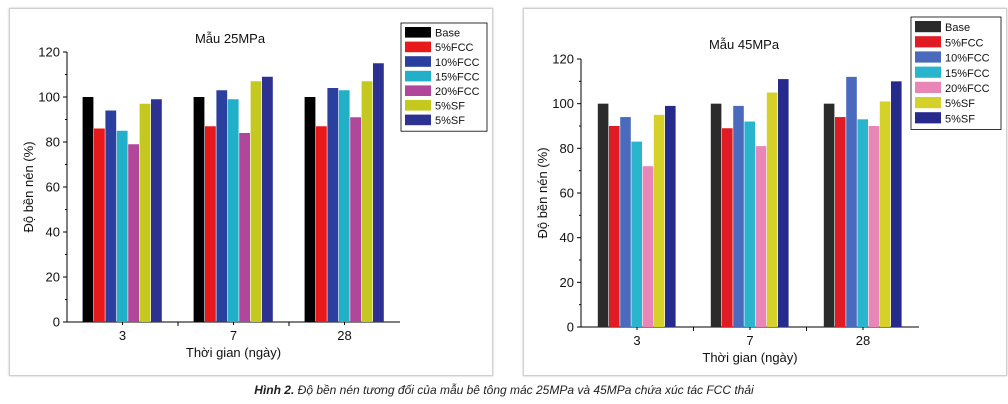 This screenshot has height=404, width=1008. Describe the element at coordinates (230, 38) in the screenshot. I see `chart-title: Mẫu 25MPa` at that location.